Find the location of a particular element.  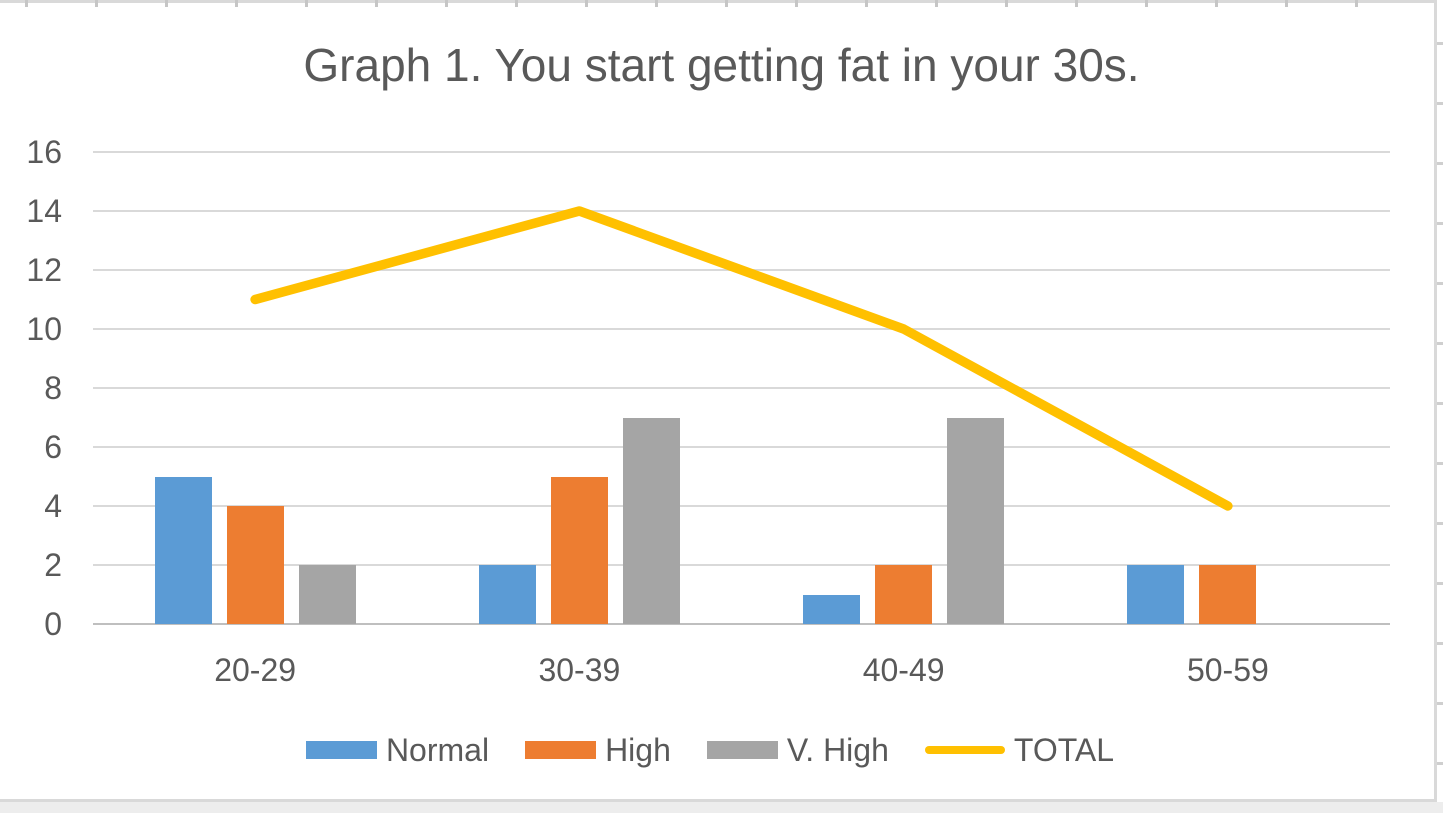

legend-item-total: TOTAL is located at coordinates (1019, 750).